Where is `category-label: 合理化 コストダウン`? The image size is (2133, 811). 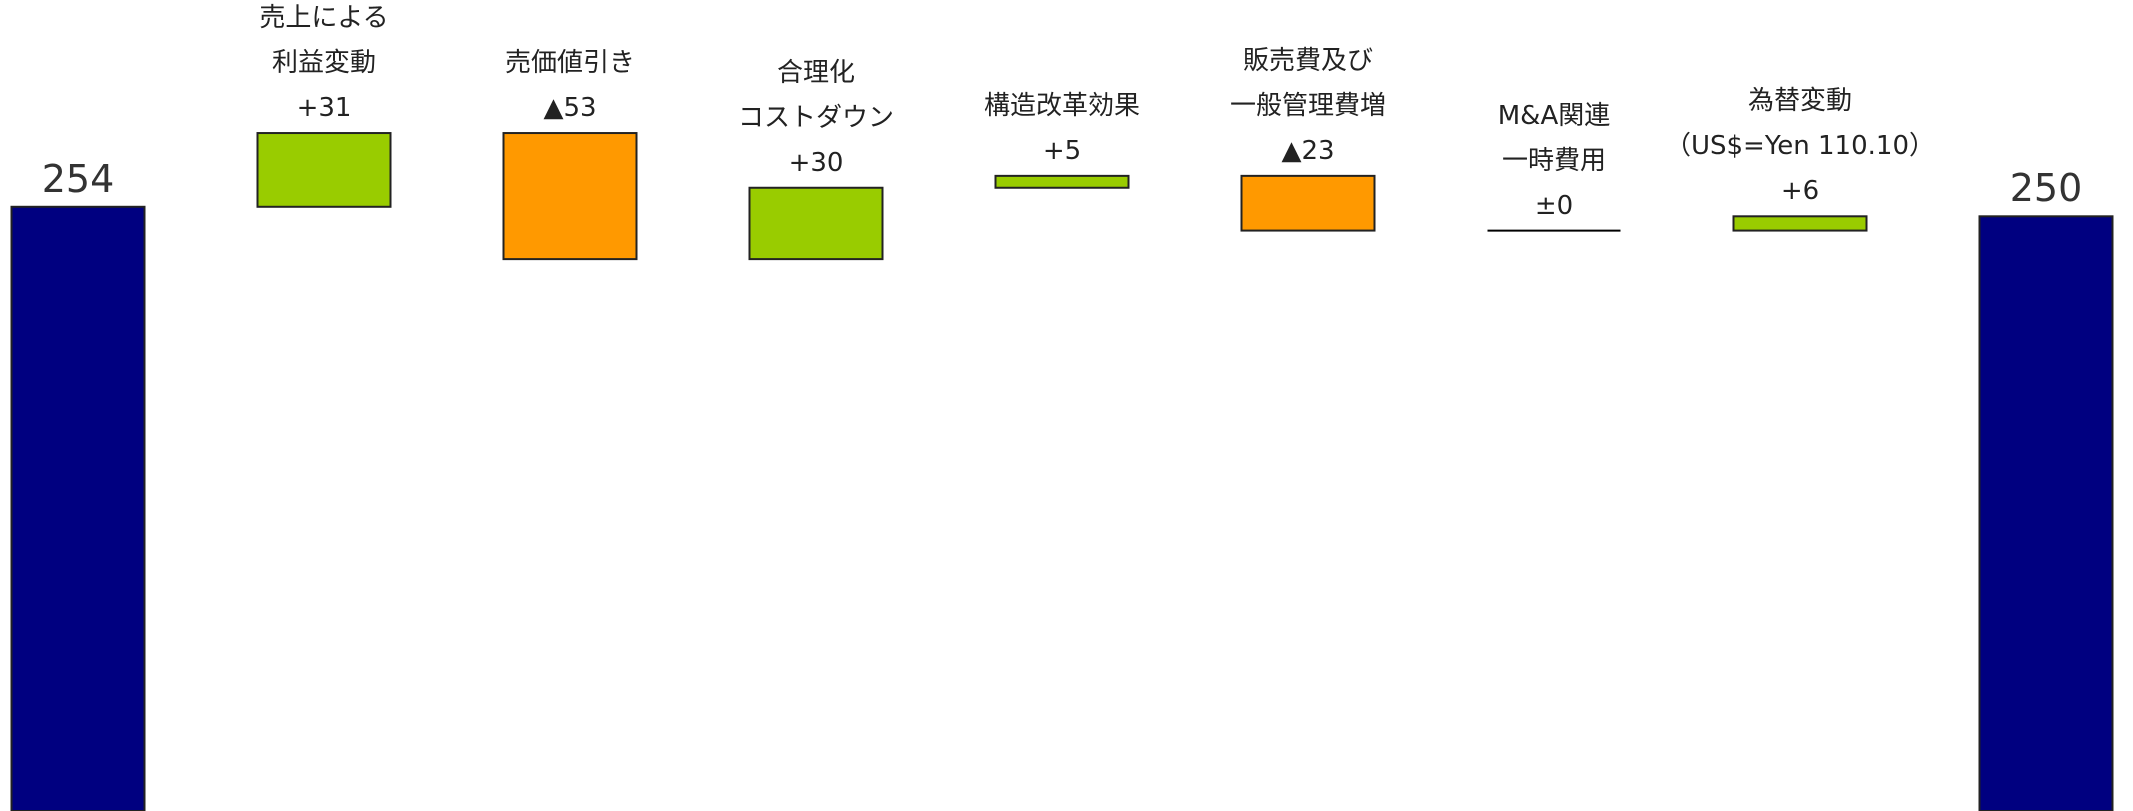 category-label: 合理化 コストダウン is located at coordinates (815, 95).